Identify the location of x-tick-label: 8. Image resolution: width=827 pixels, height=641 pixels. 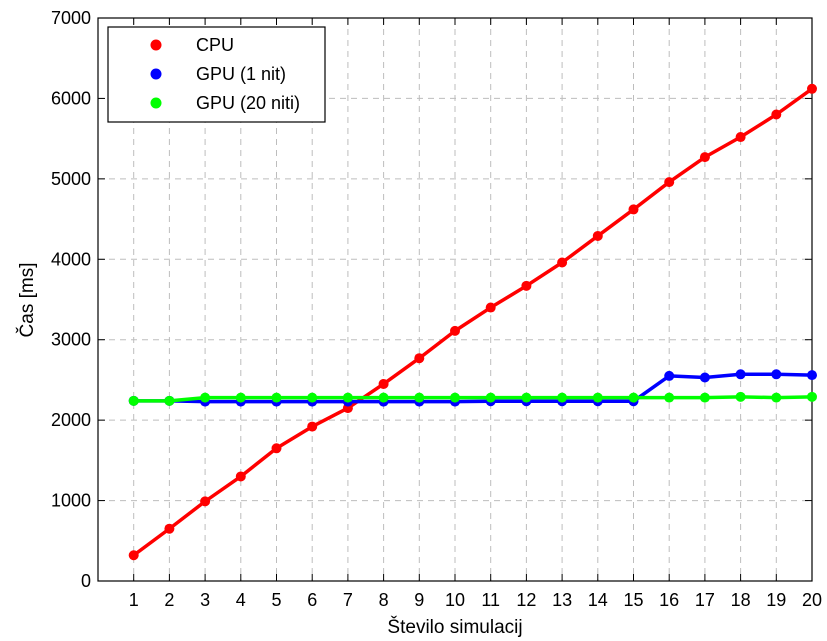
(384, 600).